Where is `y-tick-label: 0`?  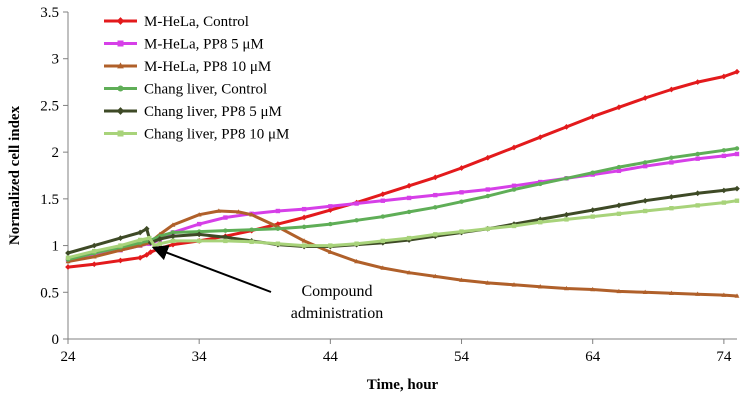 y-tick-label: 0 is located at coordinates (56, 340).